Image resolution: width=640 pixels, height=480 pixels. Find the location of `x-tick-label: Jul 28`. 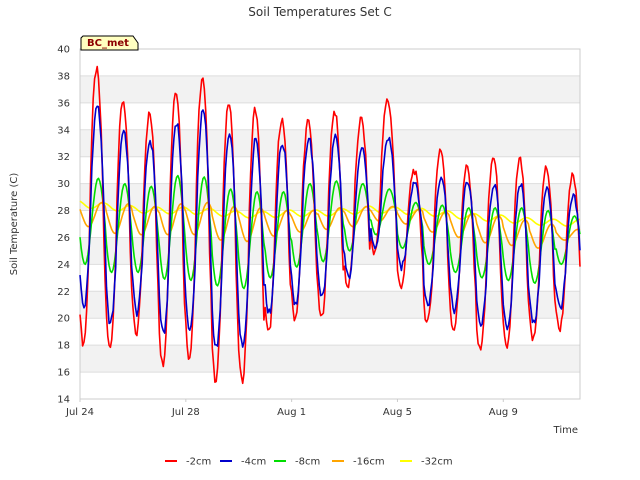

x-tick-label: Jul 28 is located at coordinates (185, 412).